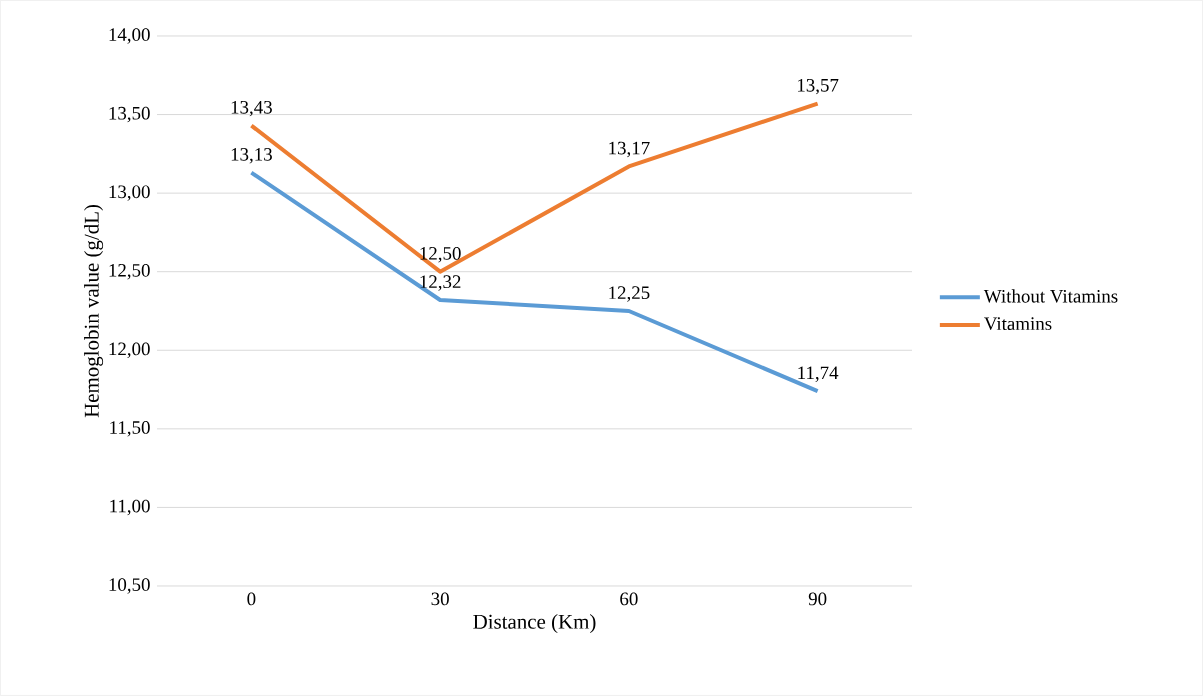  I want to click on data-label: 13,13, so click(251, 156).